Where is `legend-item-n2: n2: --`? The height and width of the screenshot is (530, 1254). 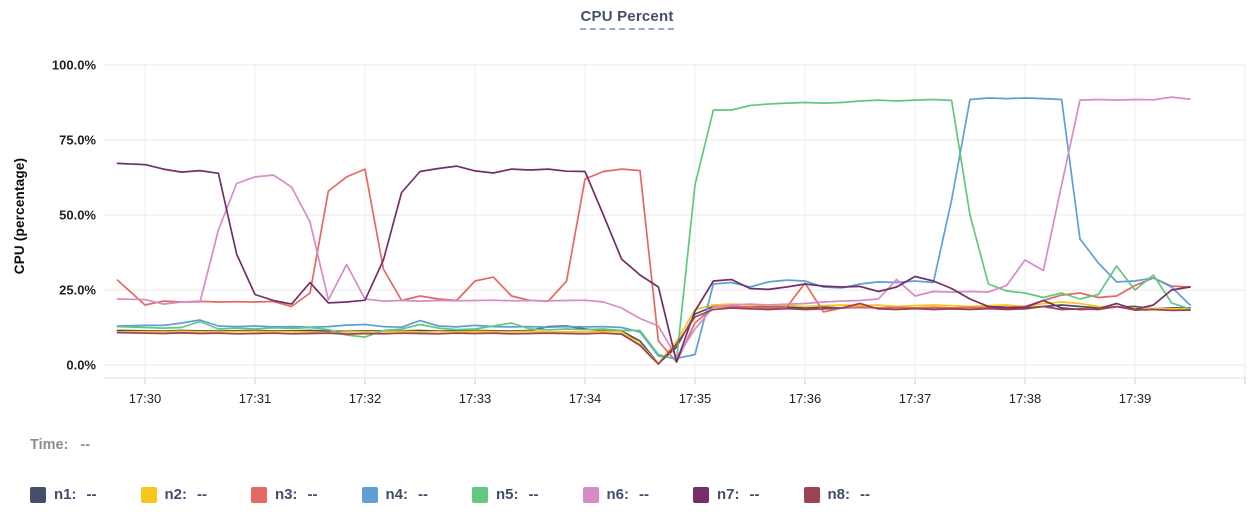 legend-item-n2: n2: -- is located at coordinates (173, 494).